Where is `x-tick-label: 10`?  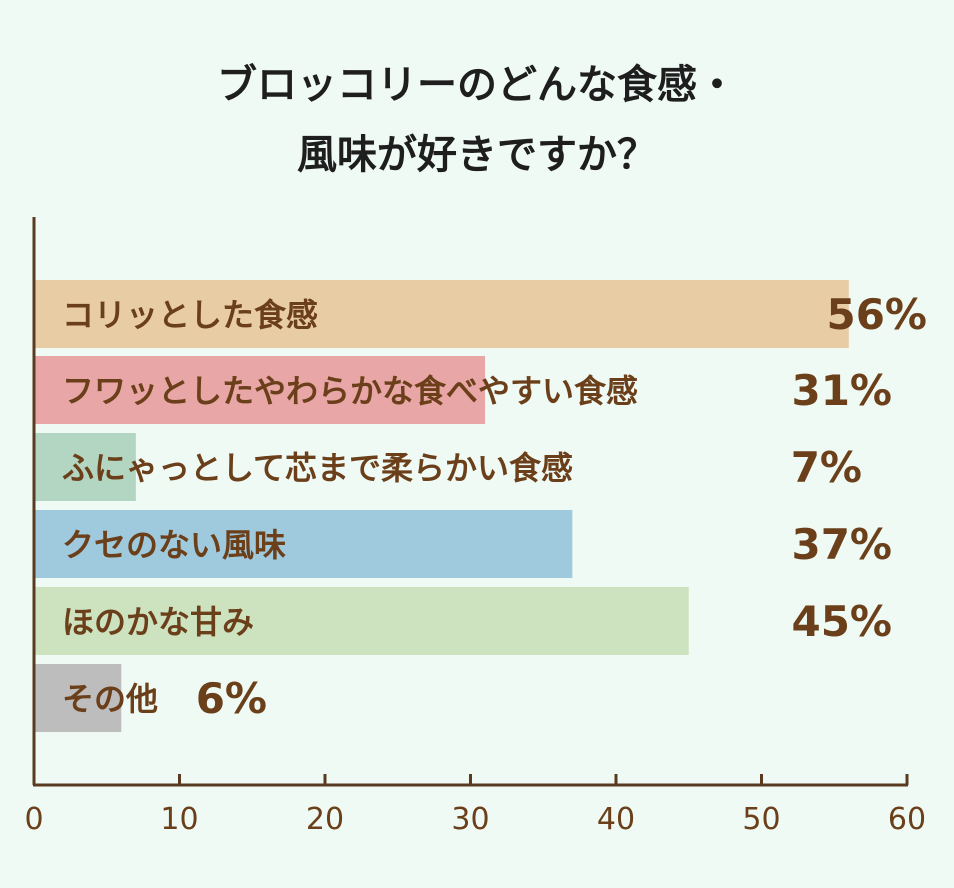 x-tick-label: 10 is located at coordinates (179, 819).